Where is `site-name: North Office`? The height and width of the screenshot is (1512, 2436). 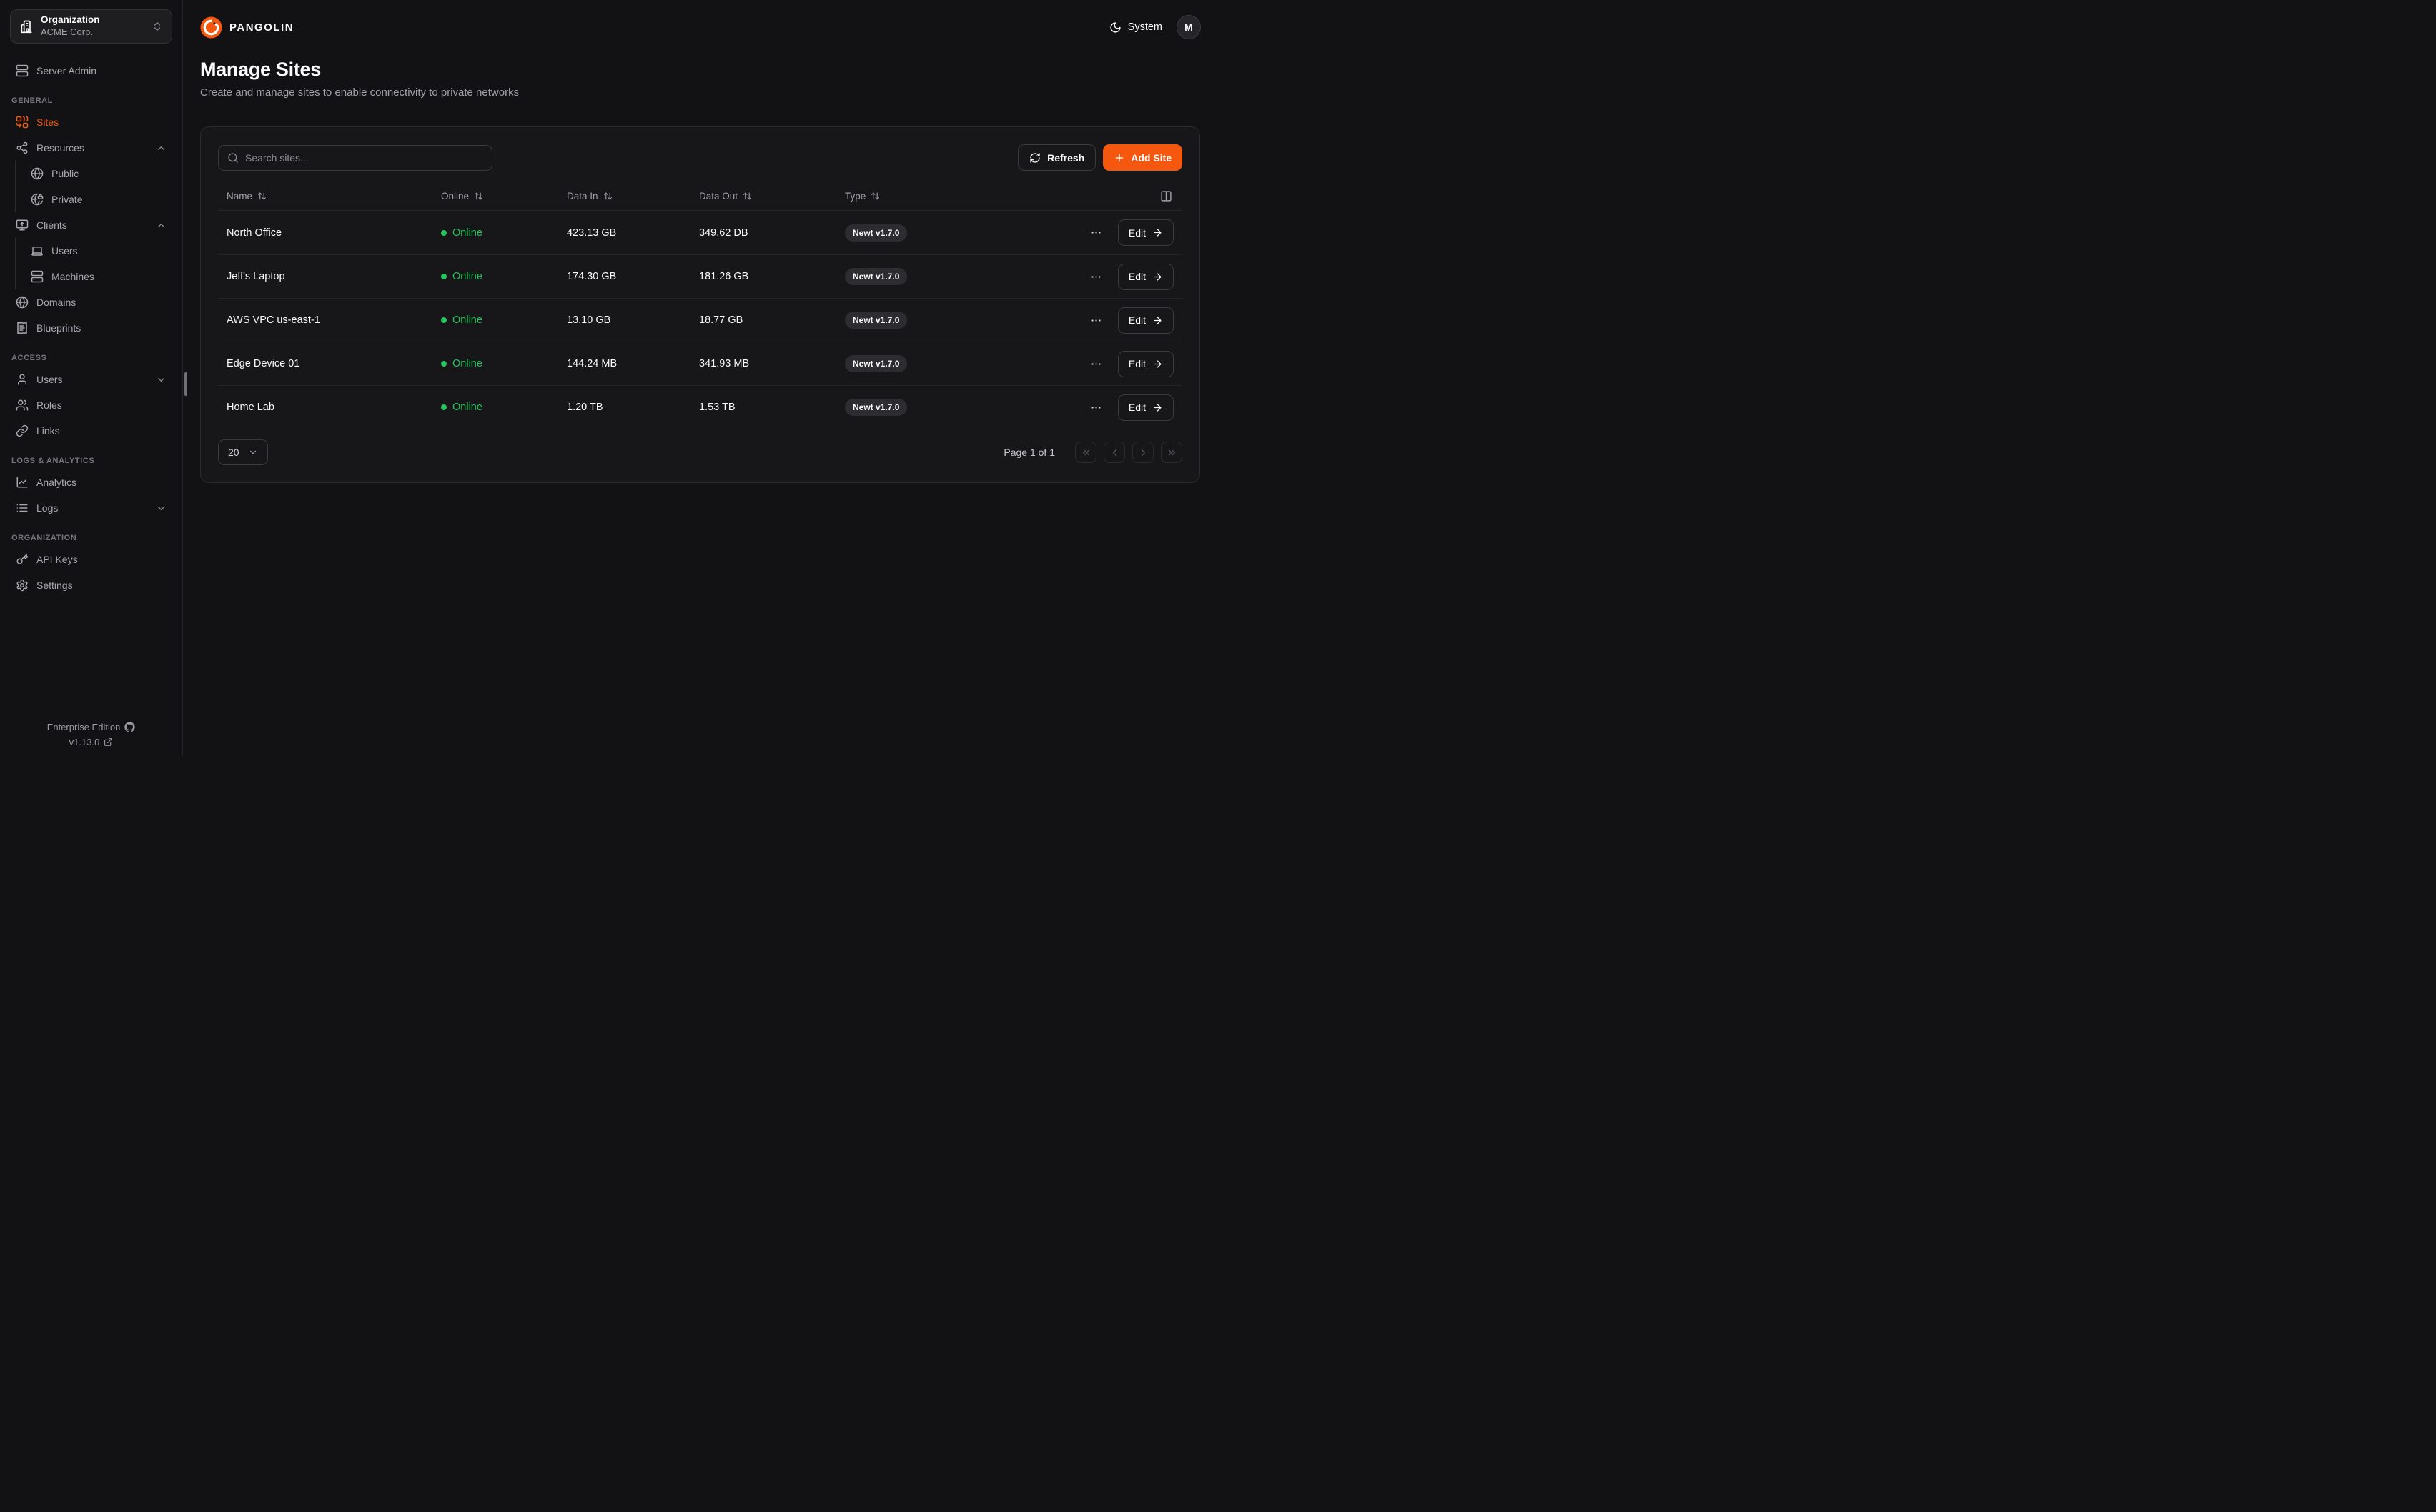
site-name: North Office is located at coordinates (255, 233).